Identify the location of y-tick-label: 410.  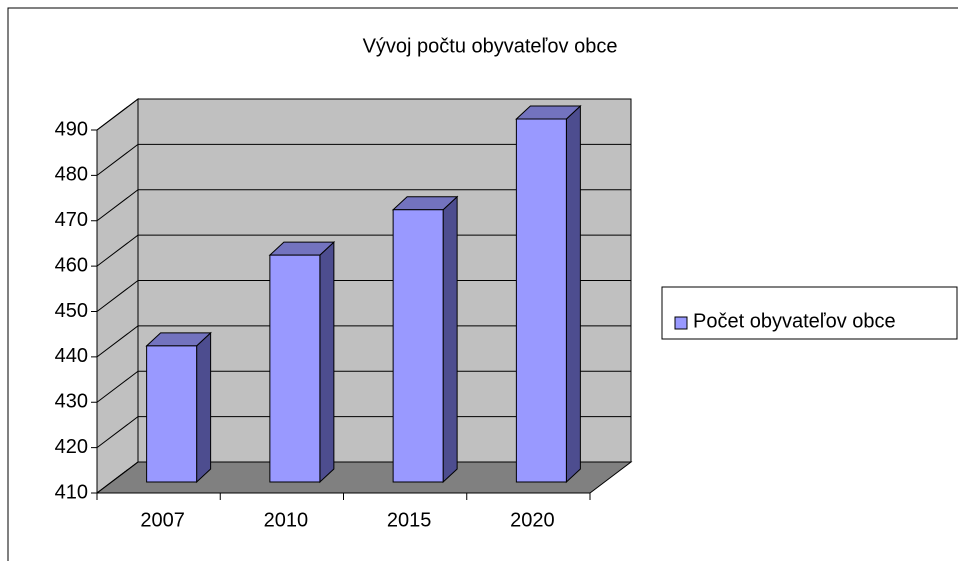
(71, 492).